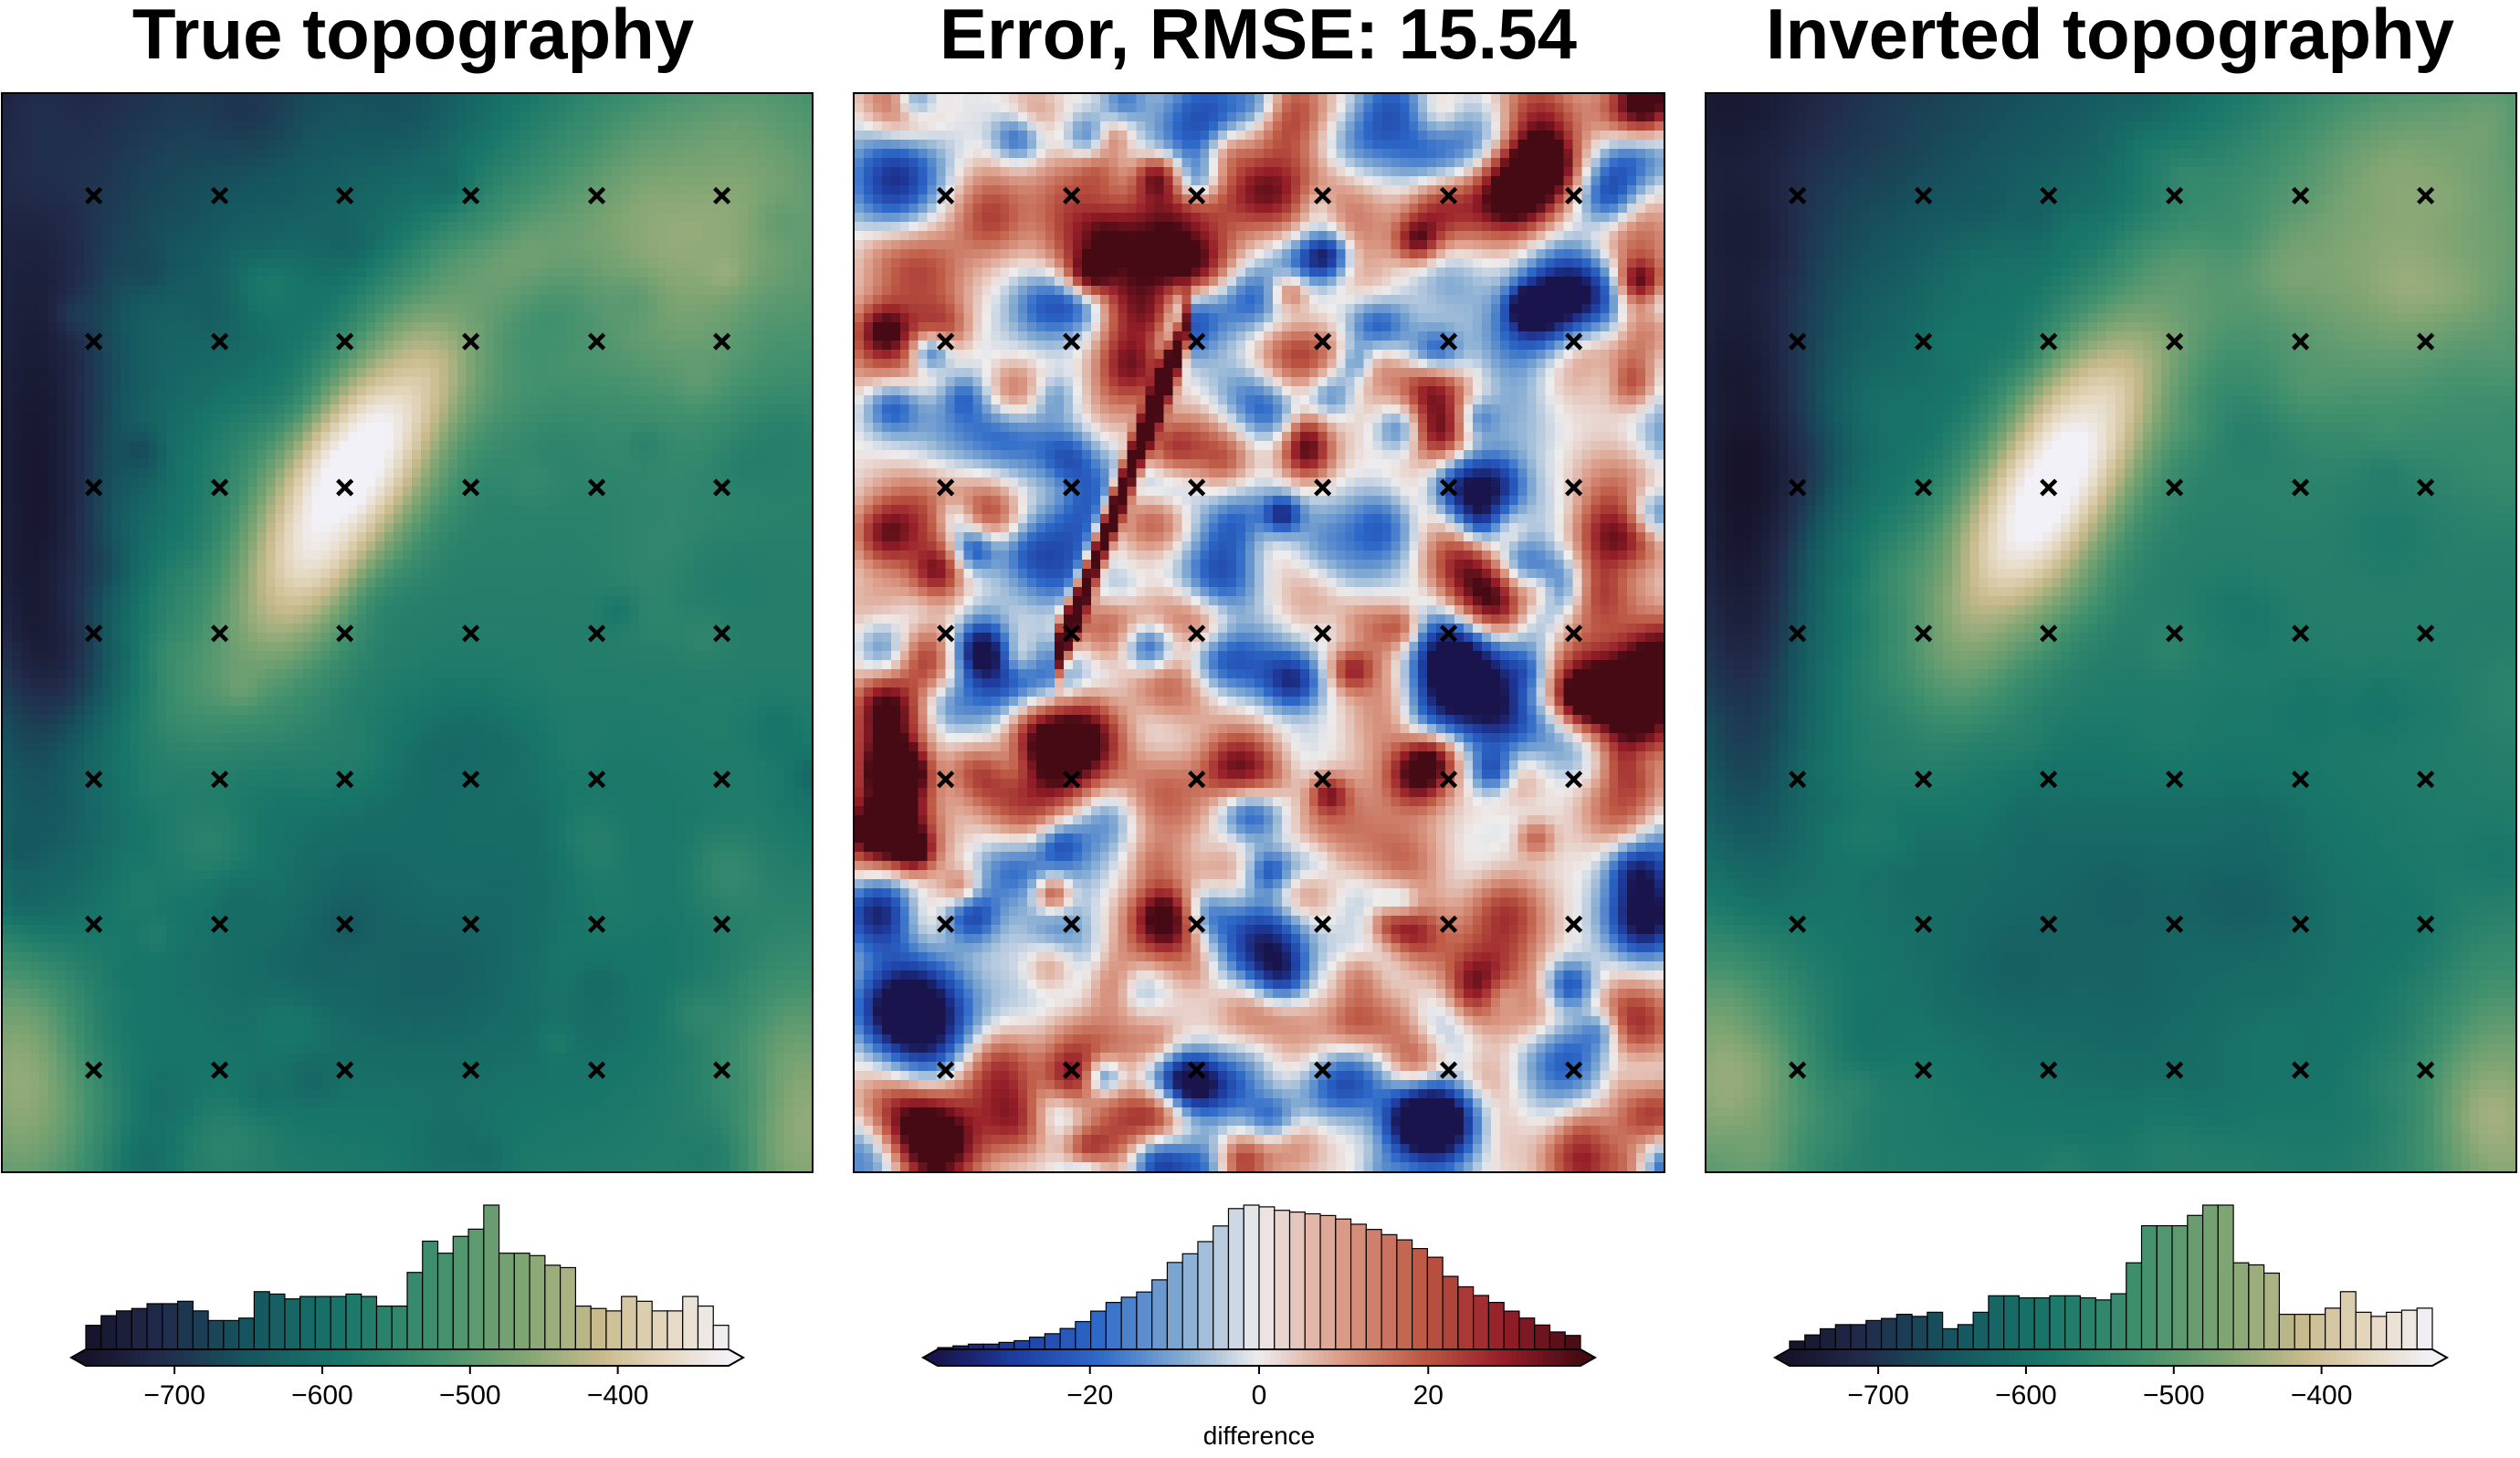 This screenshot has width=2520, height=1458. I want to click on colorbar-tick-label: −600, so click(322, 1396).